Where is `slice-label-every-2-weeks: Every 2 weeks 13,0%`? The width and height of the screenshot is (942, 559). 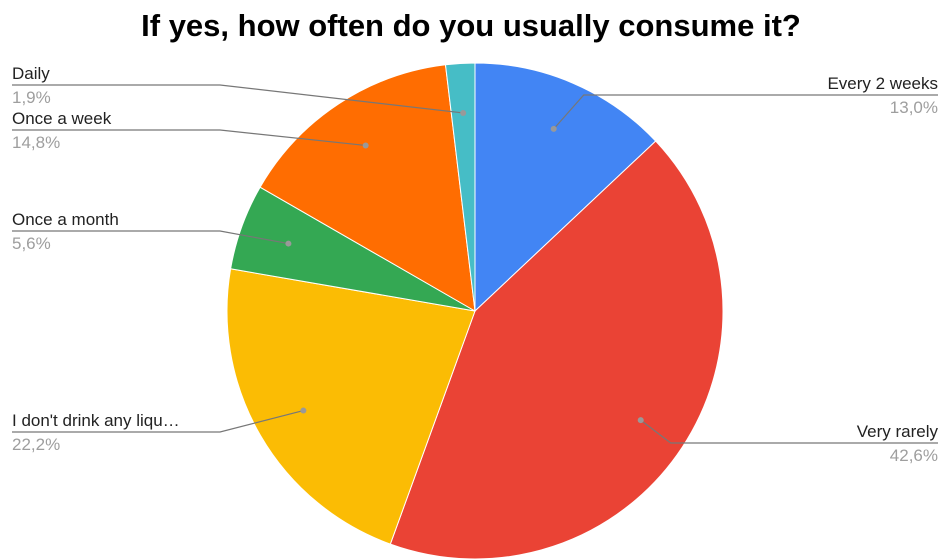
slice-label-every-2-weeks: Every 2 weeks 13,0% is located at coordinates (744, 103).